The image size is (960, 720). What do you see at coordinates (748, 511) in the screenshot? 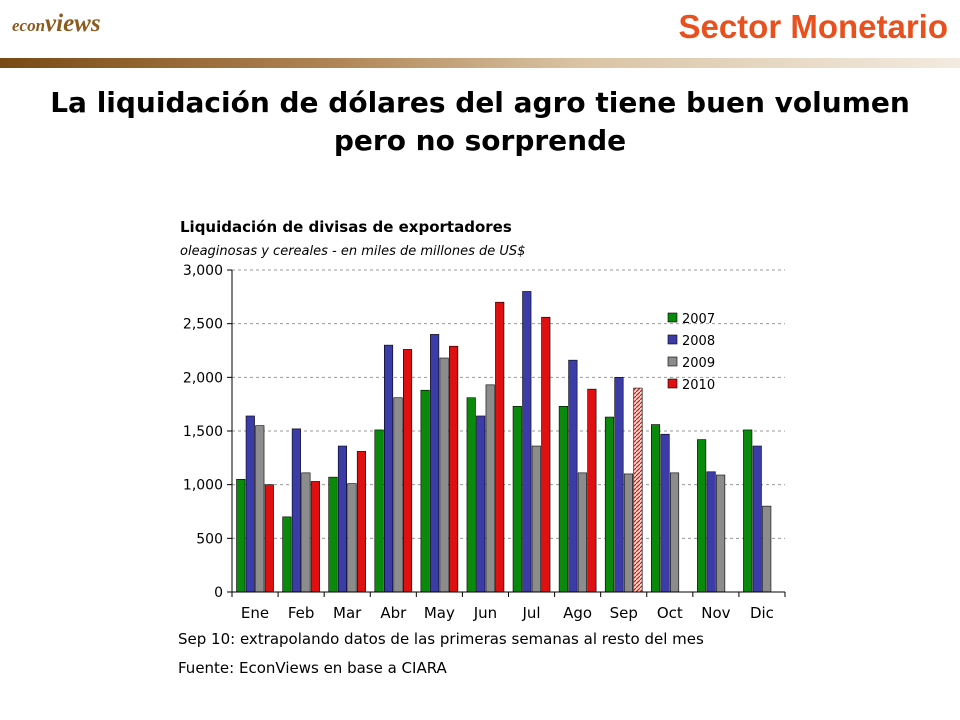
I see `bar-2007-dic` at bounding box center [748, 511].